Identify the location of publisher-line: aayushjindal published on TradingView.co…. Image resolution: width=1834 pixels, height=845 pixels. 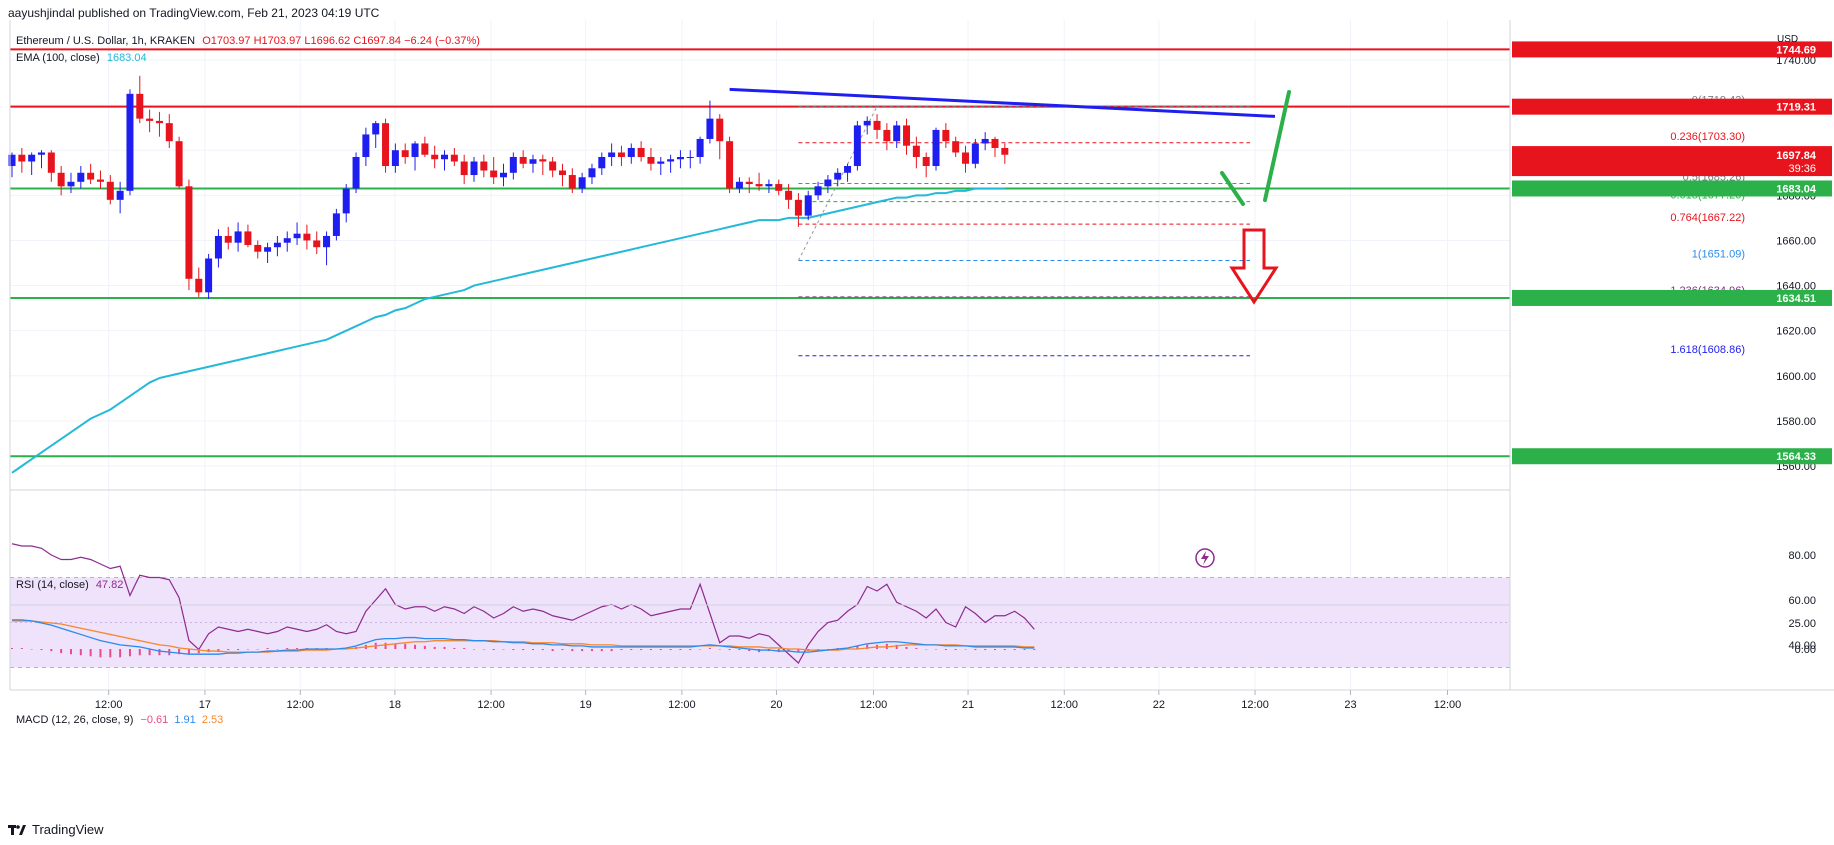
(194, 13).